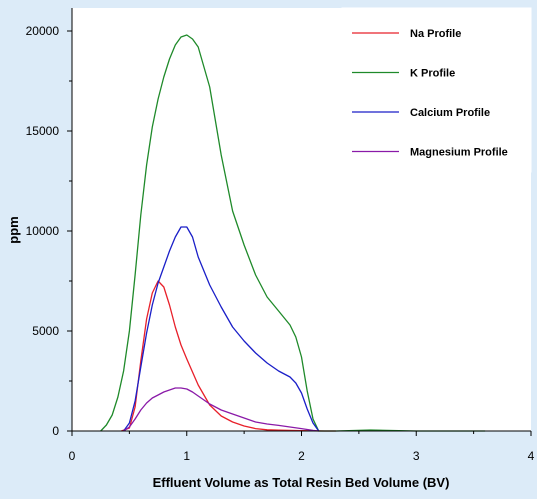  What do you see at coordinates (435, 34) in the screenshot?
I see `legend-label: Na Profile` at bounding box center [435, 34].